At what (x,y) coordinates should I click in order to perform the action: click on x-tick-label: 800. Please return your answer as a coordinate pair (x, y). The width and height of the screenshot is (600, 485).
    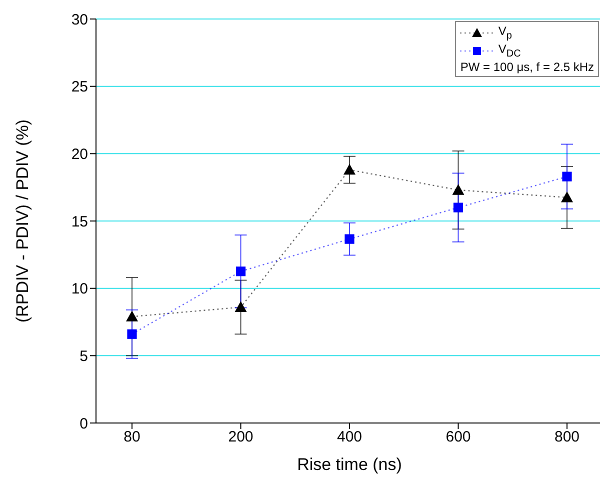
    Looking at the image, I should click on (567, 437).